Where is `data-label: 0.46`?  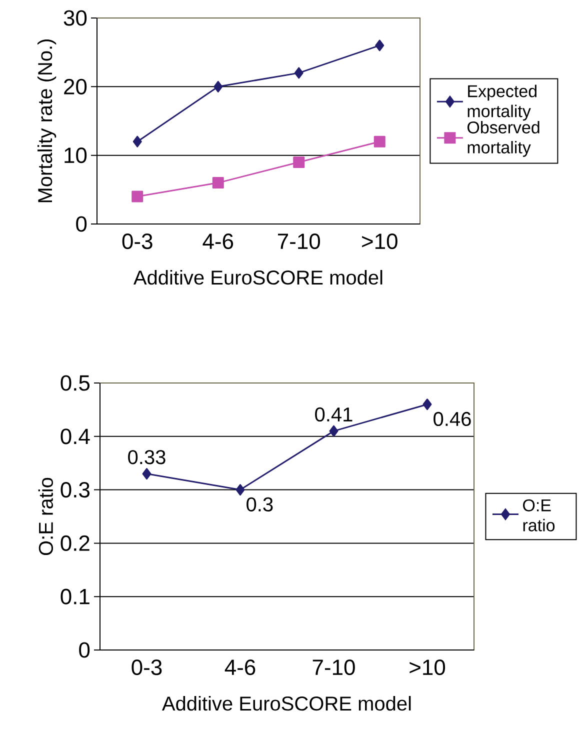
data-label: 0.46 is located at coordinates (452, 419).